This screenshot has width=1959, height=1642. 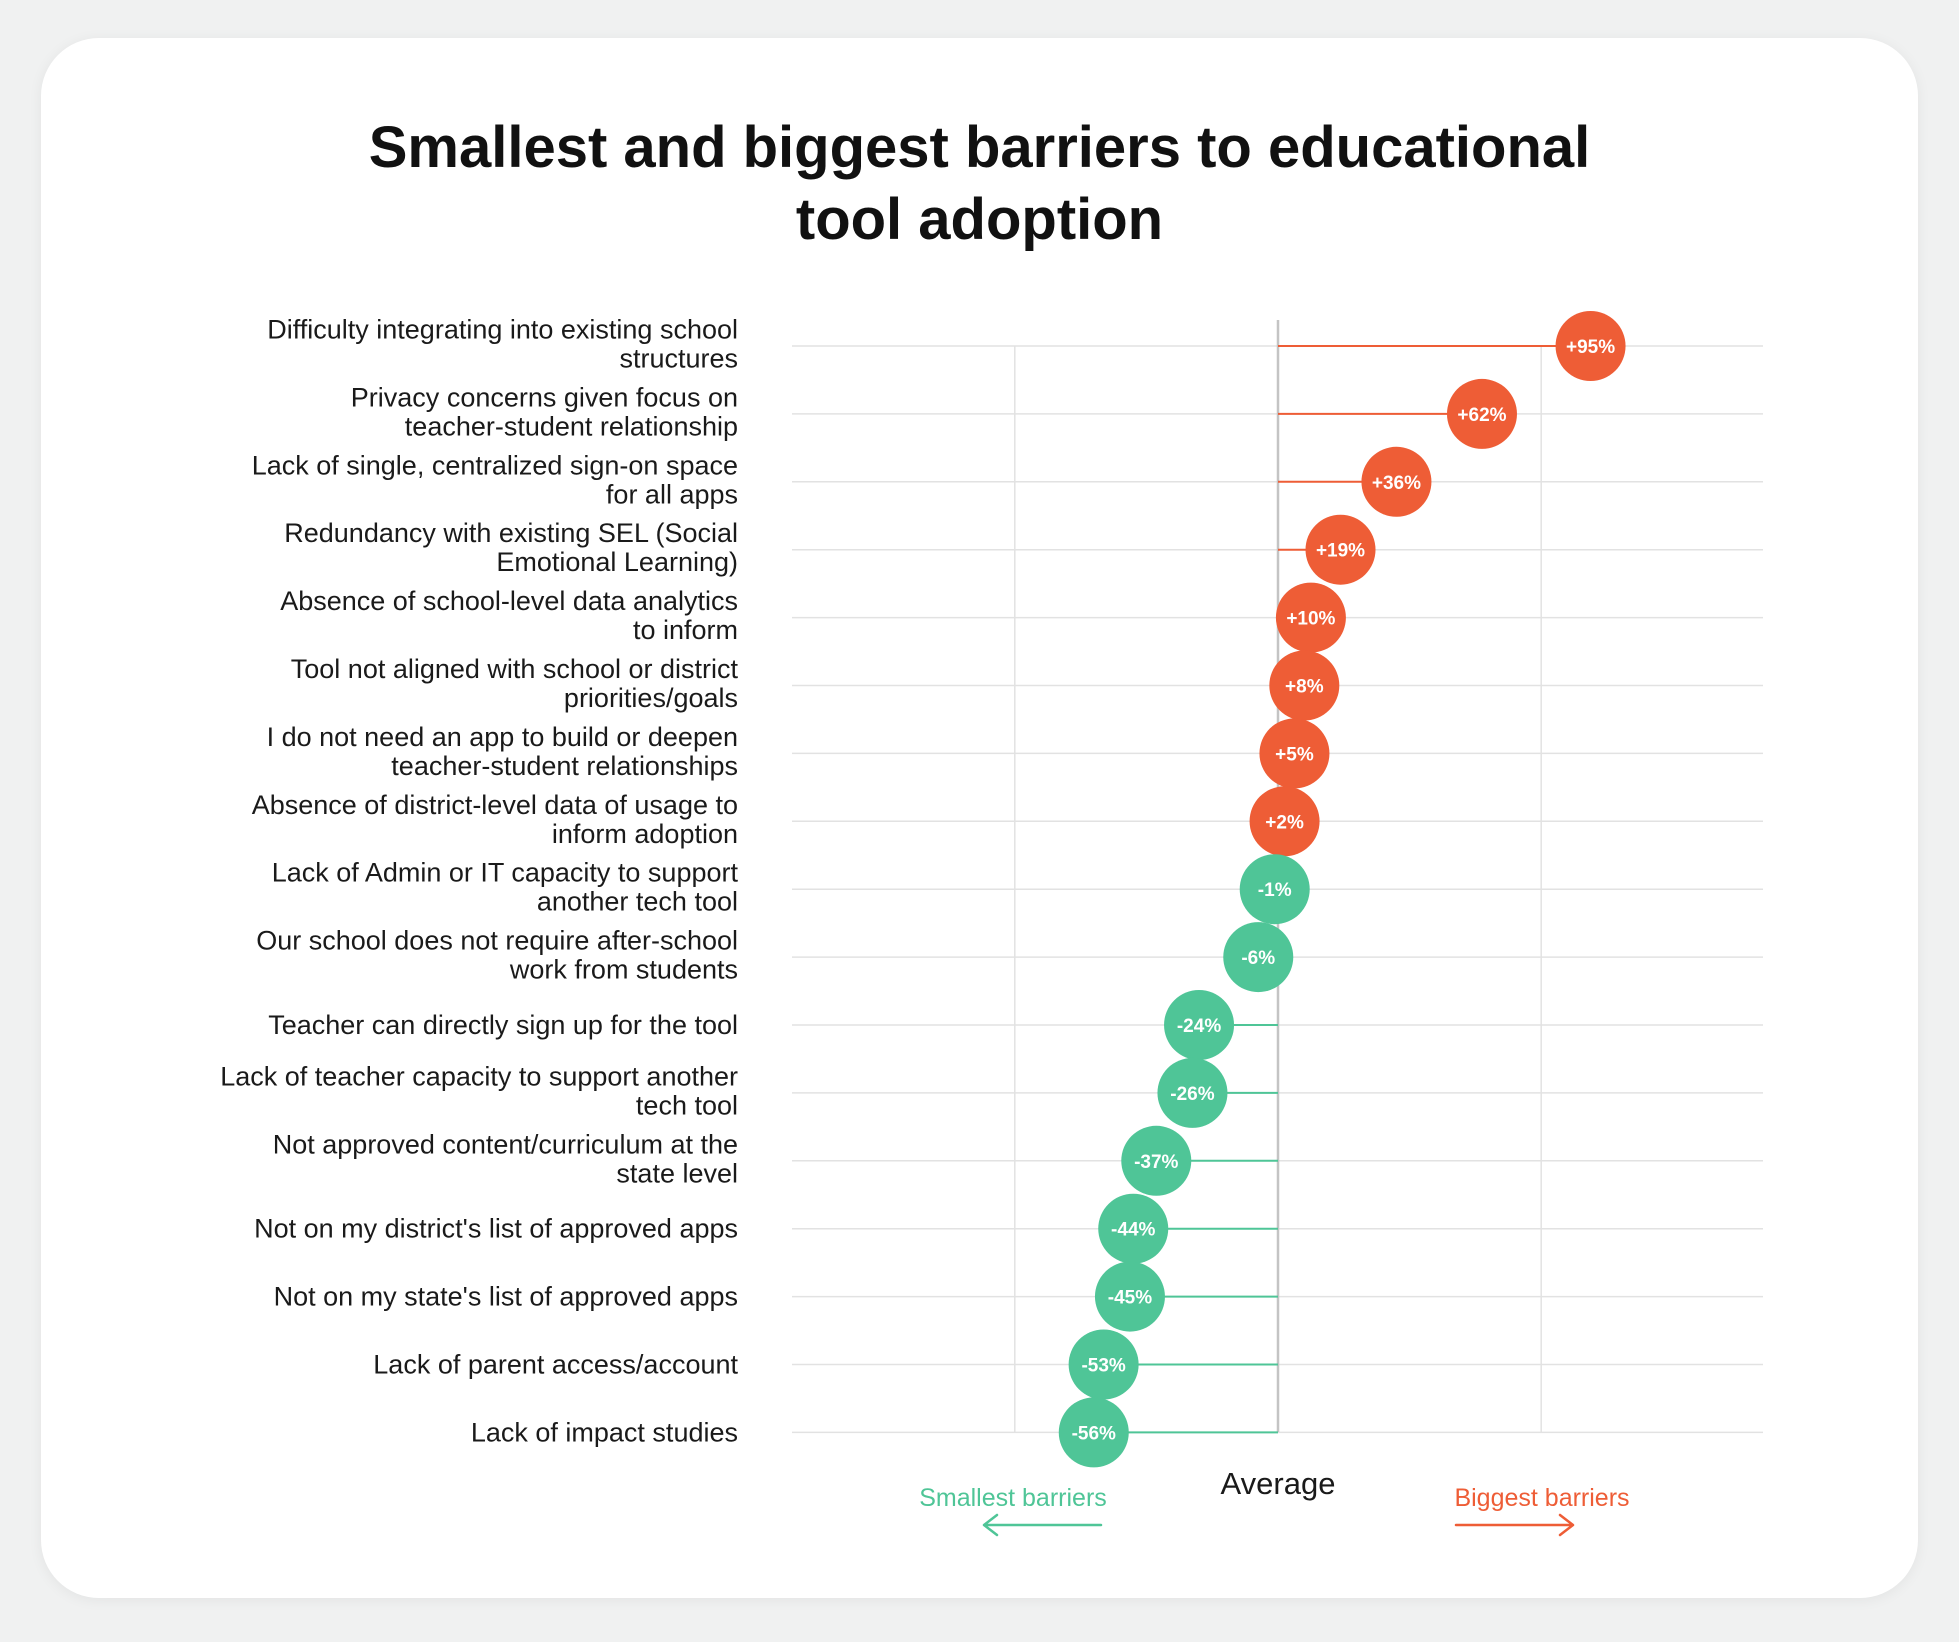 I want to click on value-label: +19%, so click(x=1340, y=551).